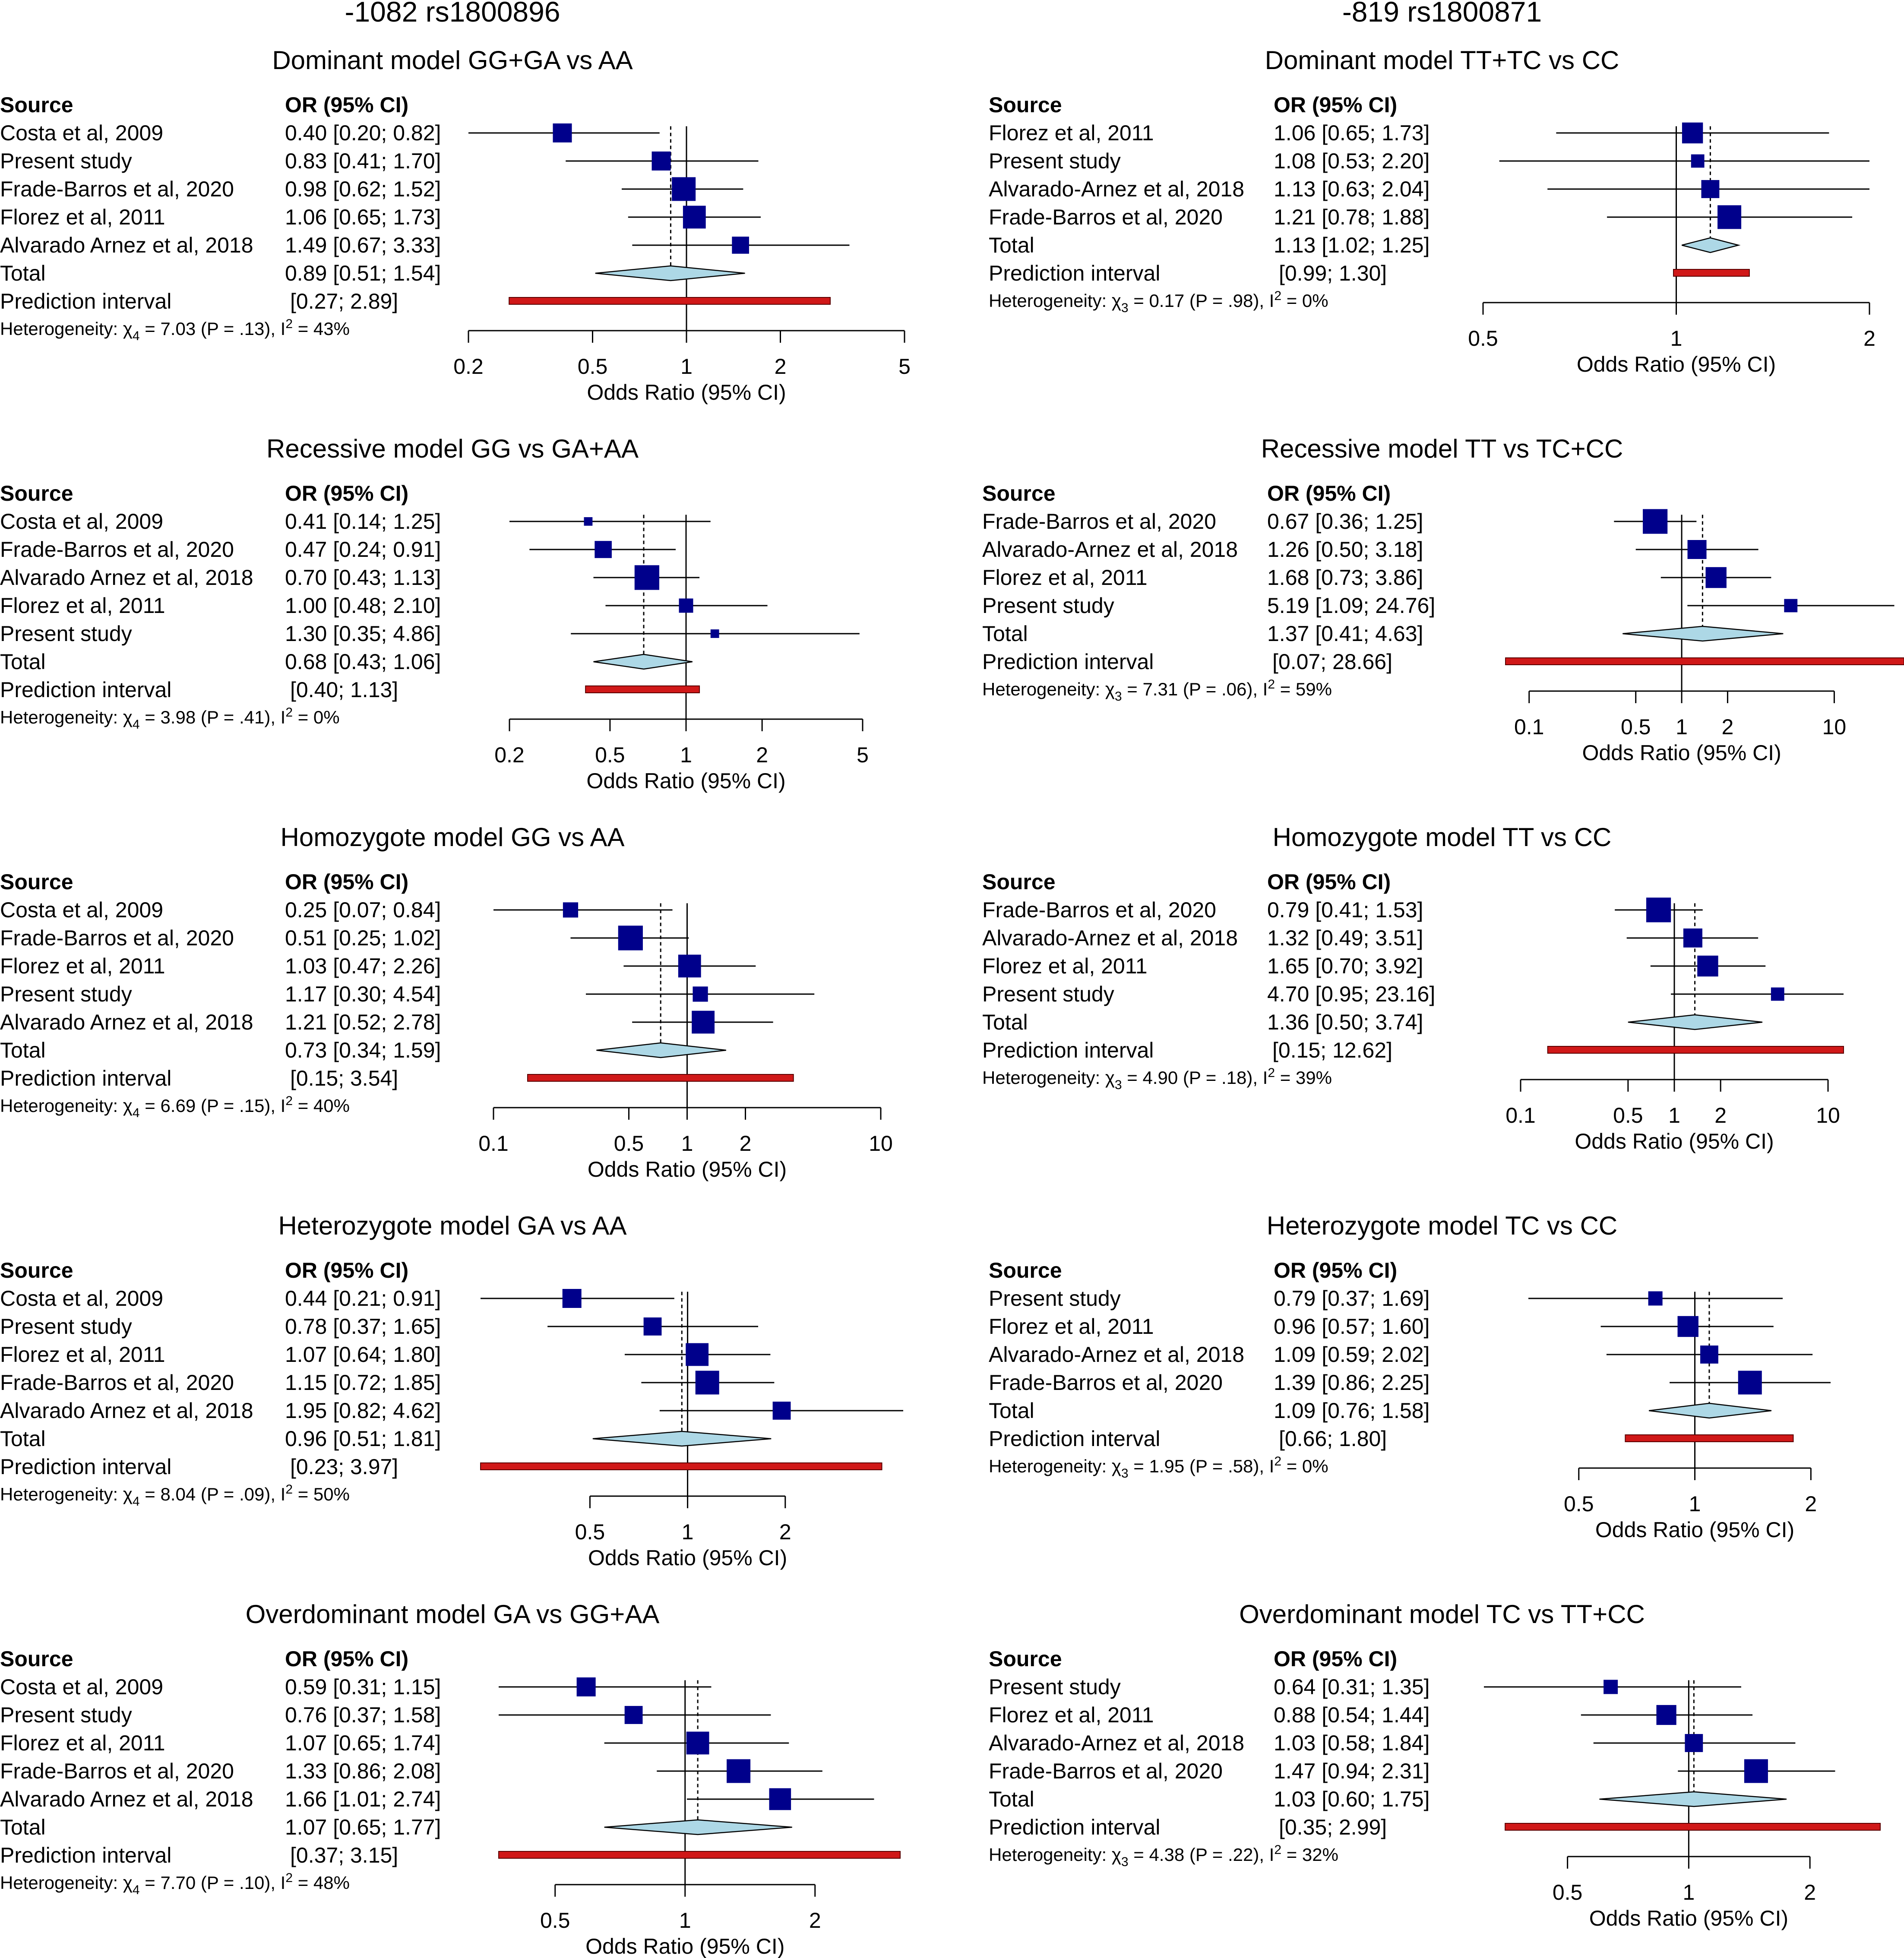 The width and height of the screenshot is (1904, 1958). I want to click on study-ci-label: 1.39 [0.86; 2.25], so click(1352, 1383).